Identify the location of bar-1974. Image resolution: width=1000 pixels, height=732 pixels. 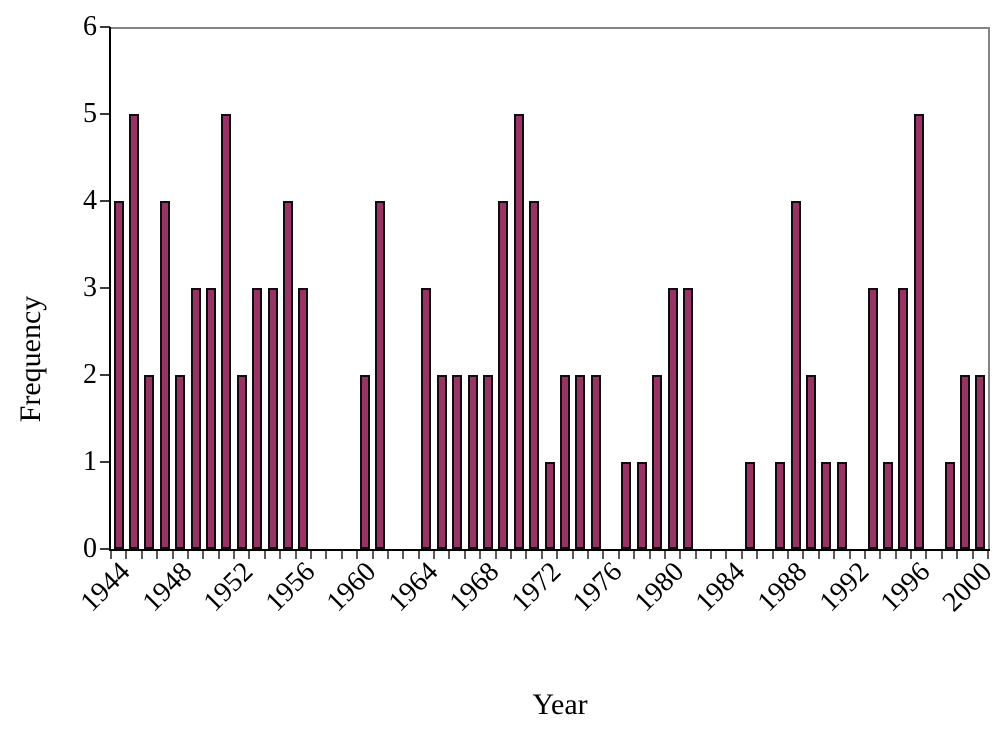
(580, 462).